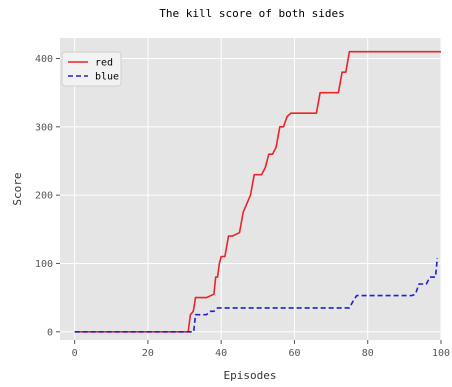 This screenshot has width=452, height=387. Describe the element at coordinates (261, 349) in the screenshot. I see `x-axis-ticks: 0 20 40 60 80 100` at that location.